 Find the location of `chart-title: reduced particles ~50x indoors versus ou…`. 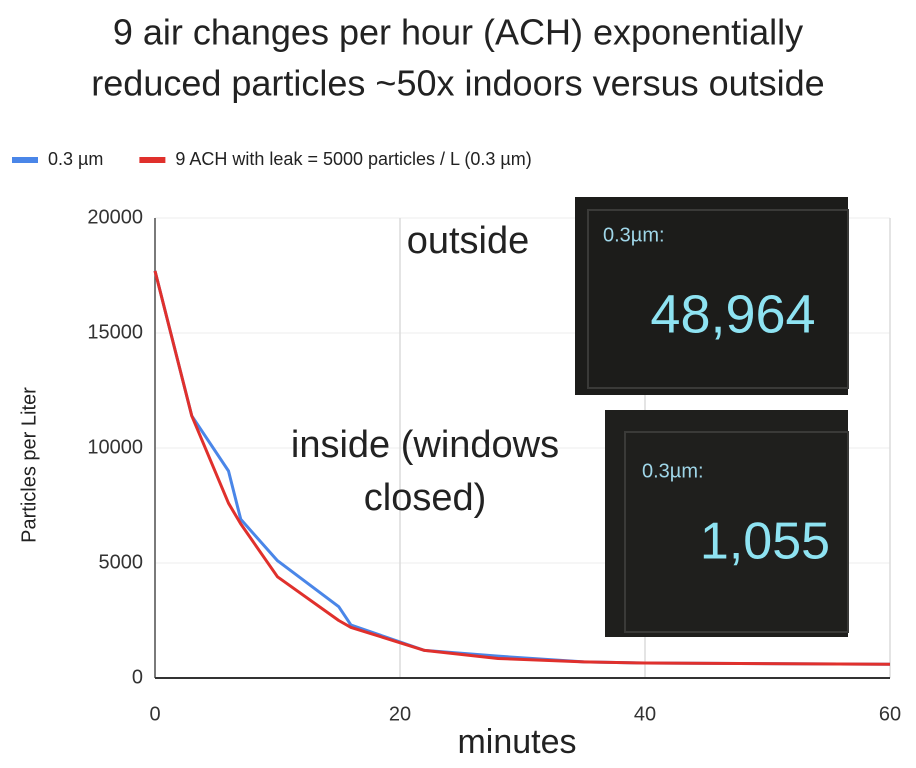

chart-title: reduced particles ~50x indoors versus ou… is located at coordinates (457, 83).